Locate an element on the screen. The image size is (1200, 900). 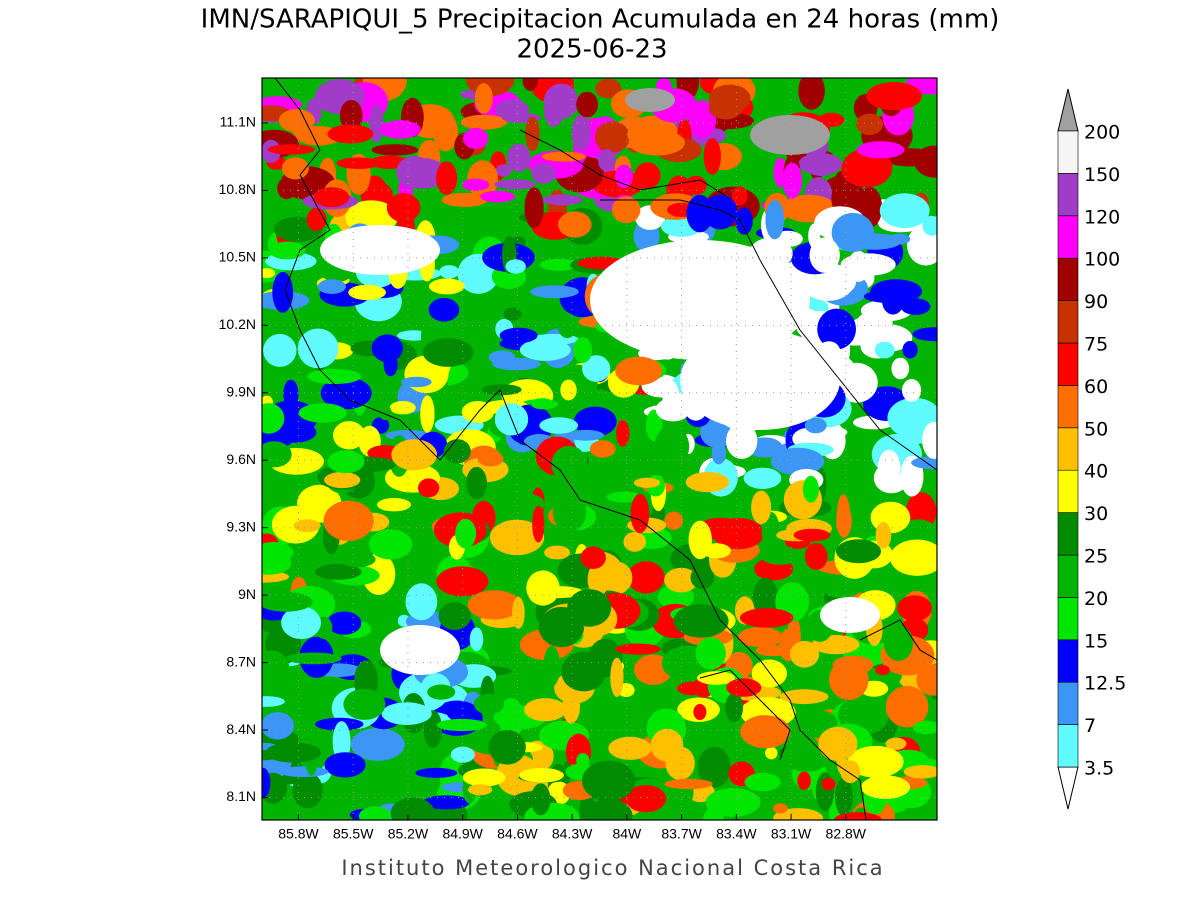
lat-tick-label: 10.8N is located at coordinates (237, 189).